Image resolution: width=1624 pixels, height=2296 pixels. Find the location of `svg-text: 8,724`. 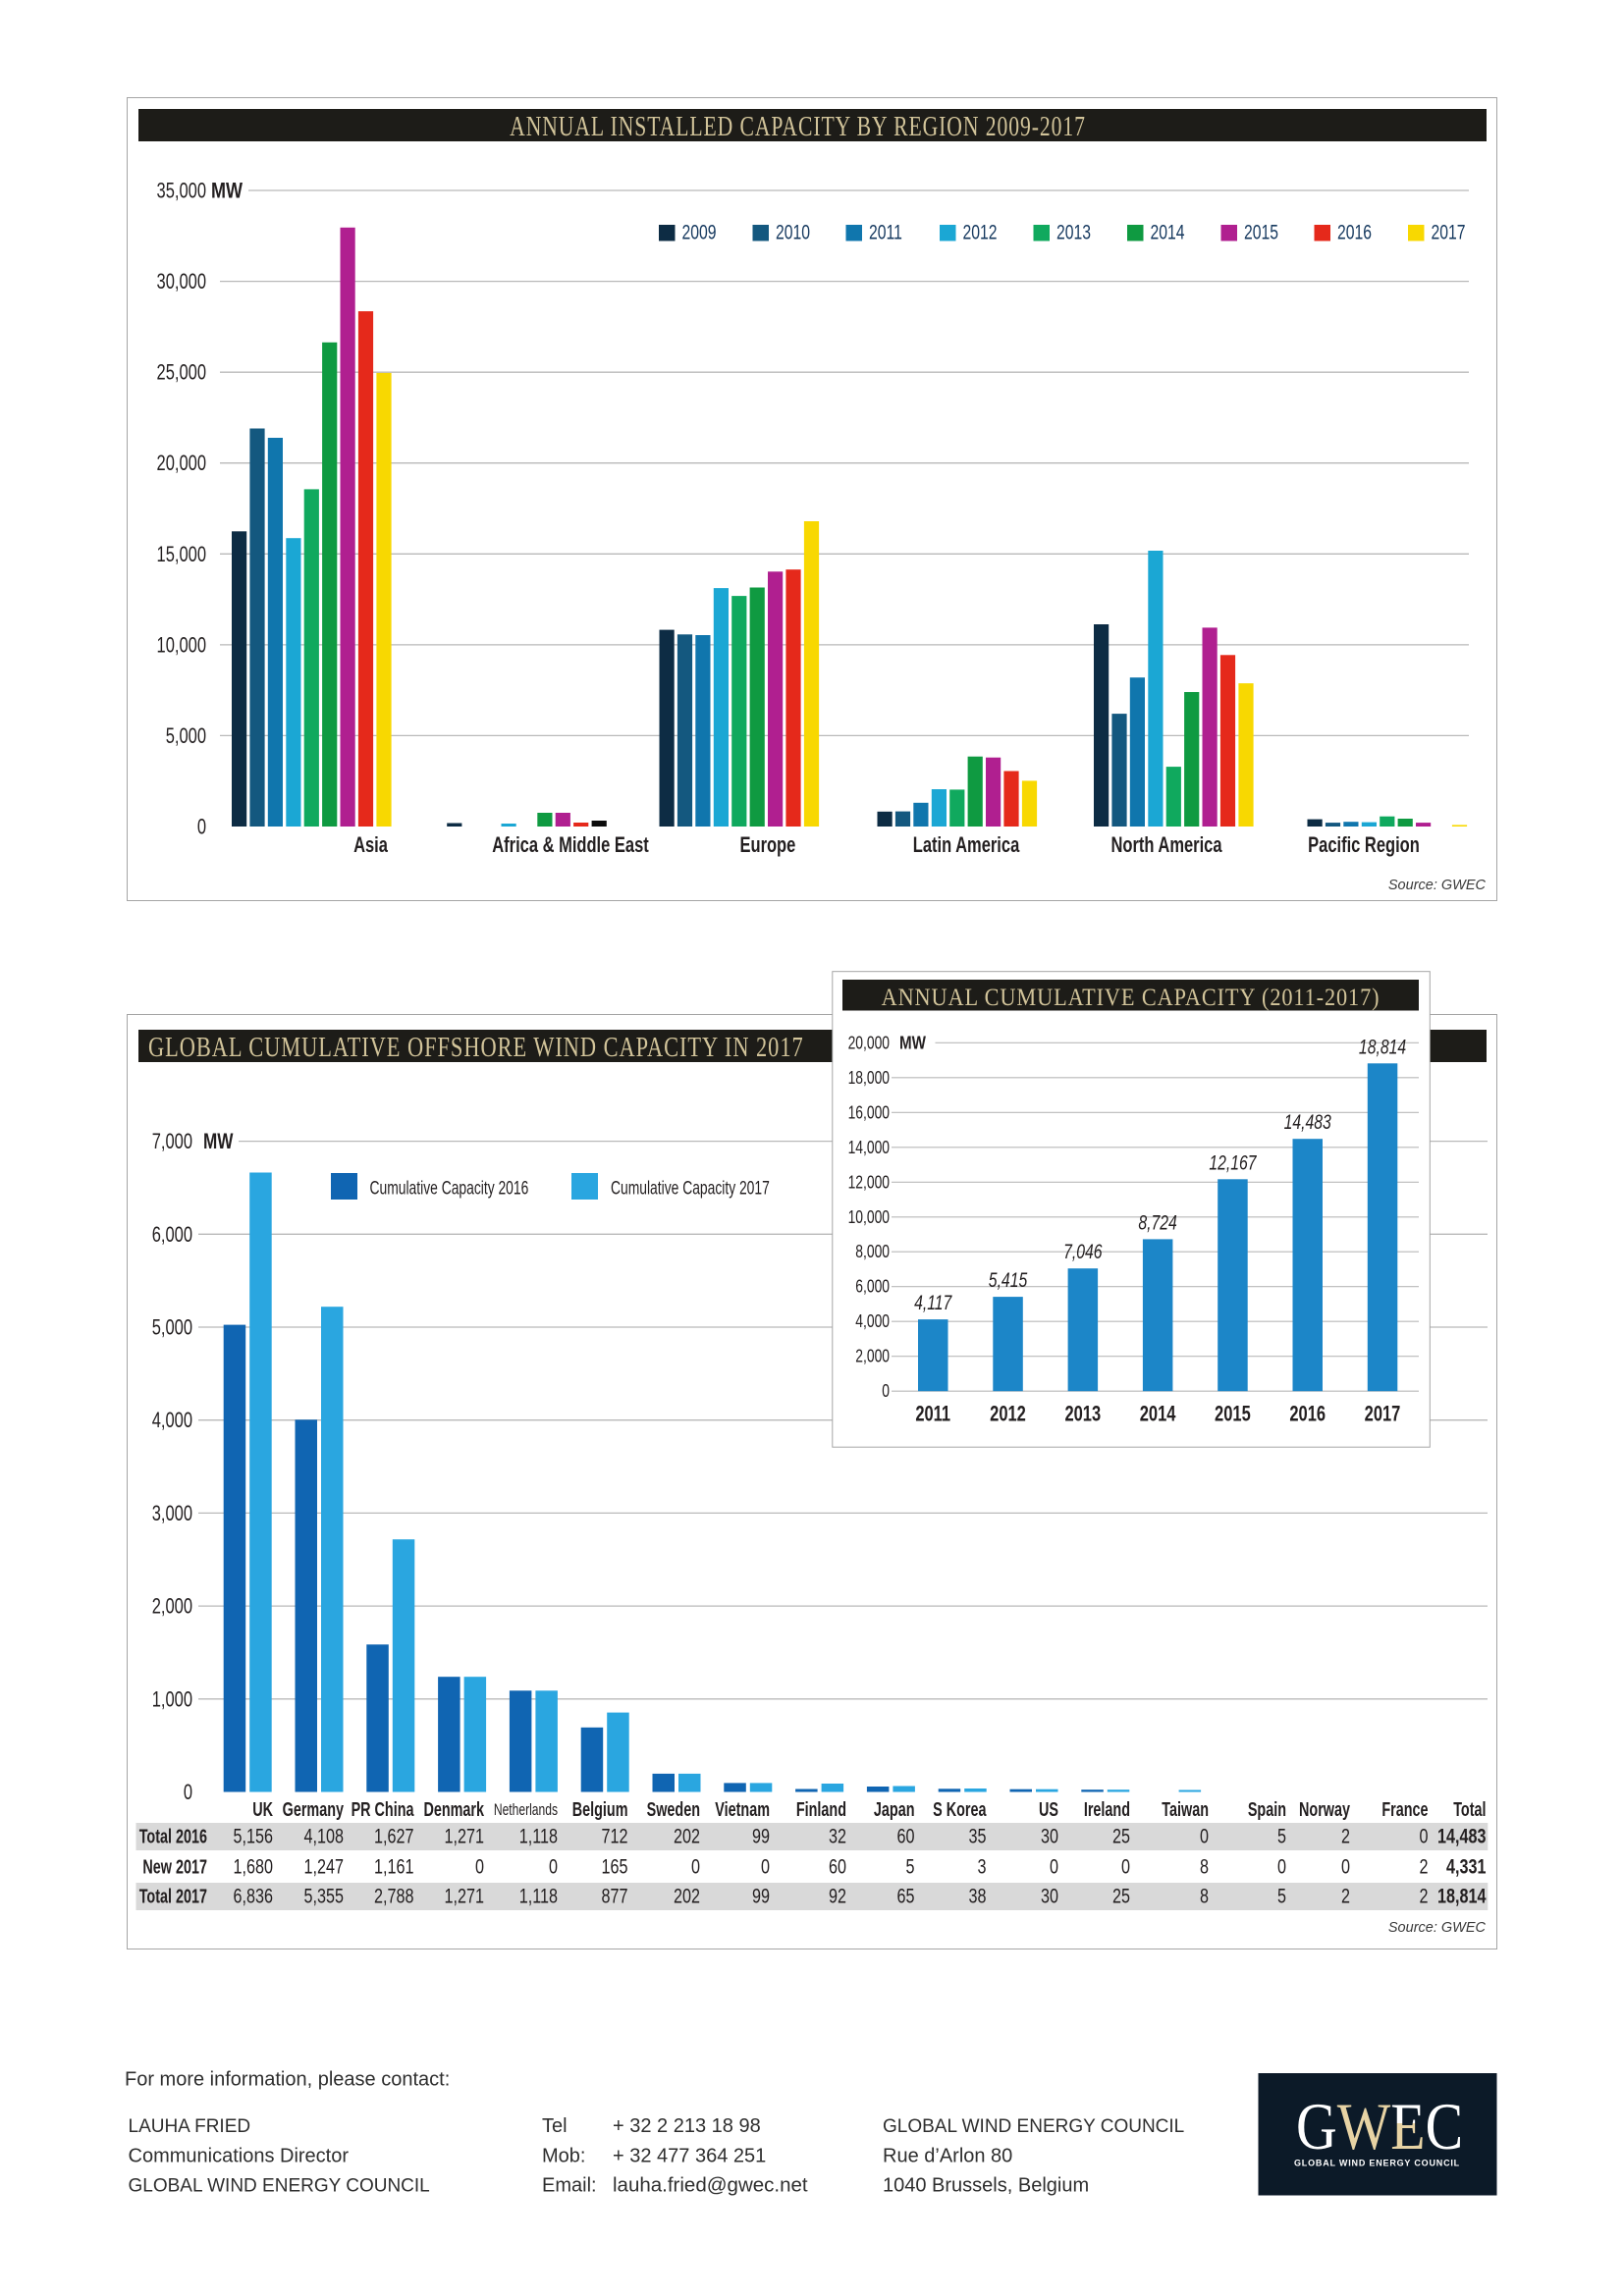

svg-text: 8,724 is located at coordinates (1157, 1222).